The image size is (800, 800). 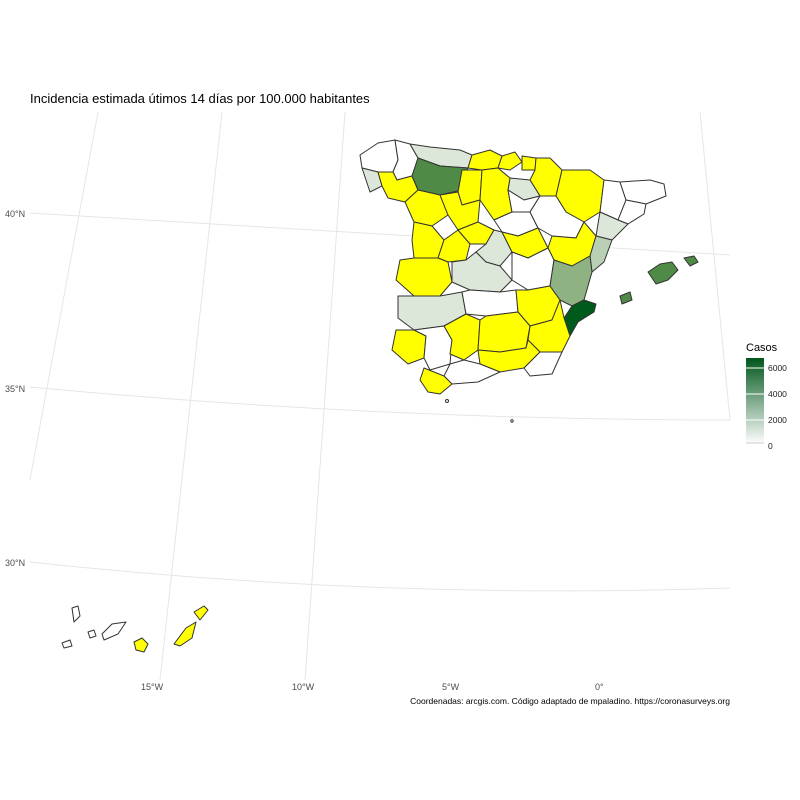 I want to click on province-canarias-la-gomera, so click(x=92, y=634).